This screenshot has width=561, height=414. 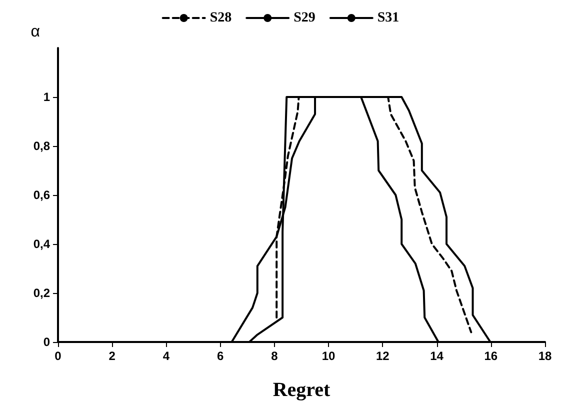 I want to click on x-tick-label: 12, so click(x=383, y=356).